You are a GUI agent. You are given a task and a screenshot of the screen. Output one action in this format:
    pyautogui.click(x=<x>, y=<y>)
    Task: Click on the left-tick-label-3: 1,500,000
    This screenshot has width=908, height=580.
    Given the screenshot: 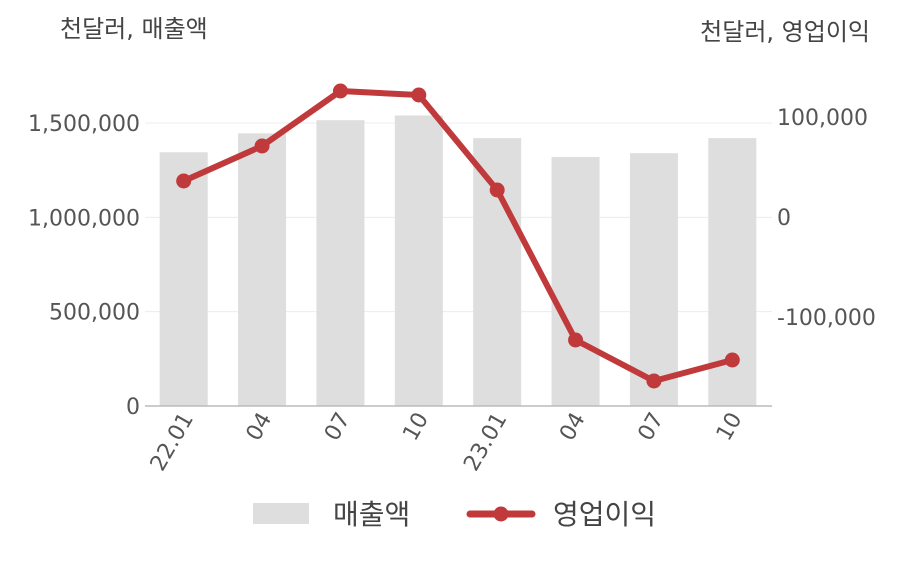 What is the action you would take?
    pyautogui.click(x=84, y=124)
    